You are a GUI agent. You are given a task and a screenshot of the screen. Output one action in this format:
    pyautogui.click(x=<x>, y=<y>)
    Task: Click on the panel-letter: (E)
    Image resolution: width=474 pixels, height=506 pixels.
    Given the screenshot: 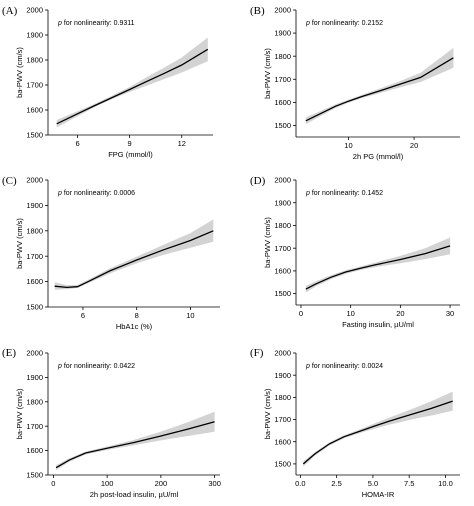 What is the action you would take?
    pyautogui.click(x=9, y=353)
    